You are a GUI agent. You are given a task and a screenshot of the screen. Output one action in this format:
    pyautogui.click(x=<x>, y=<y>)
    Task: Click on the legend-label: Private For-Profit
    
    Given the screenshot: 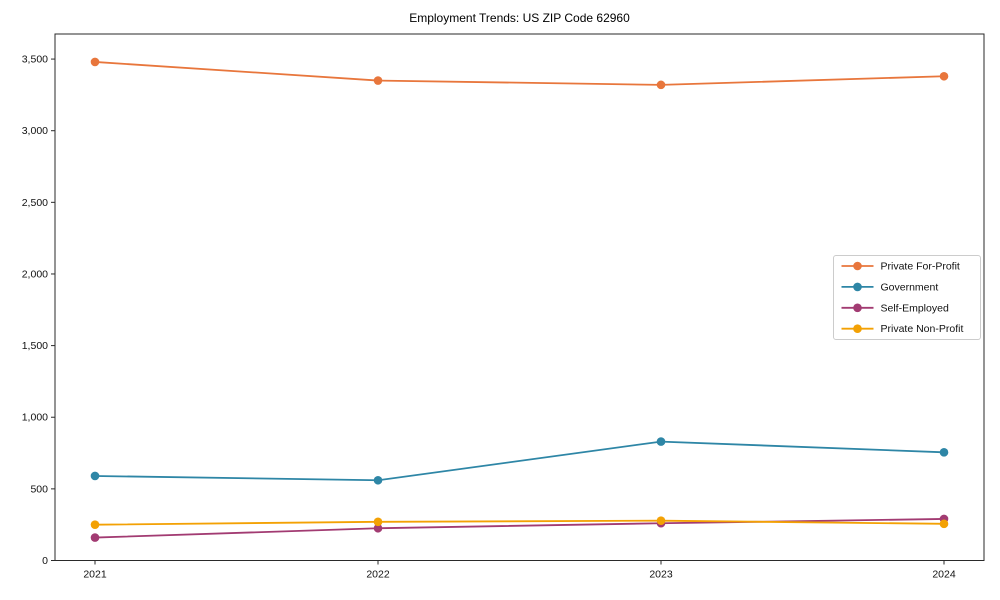 What is the action you would take?
    pyautogui.click(x=920, y=267)
    